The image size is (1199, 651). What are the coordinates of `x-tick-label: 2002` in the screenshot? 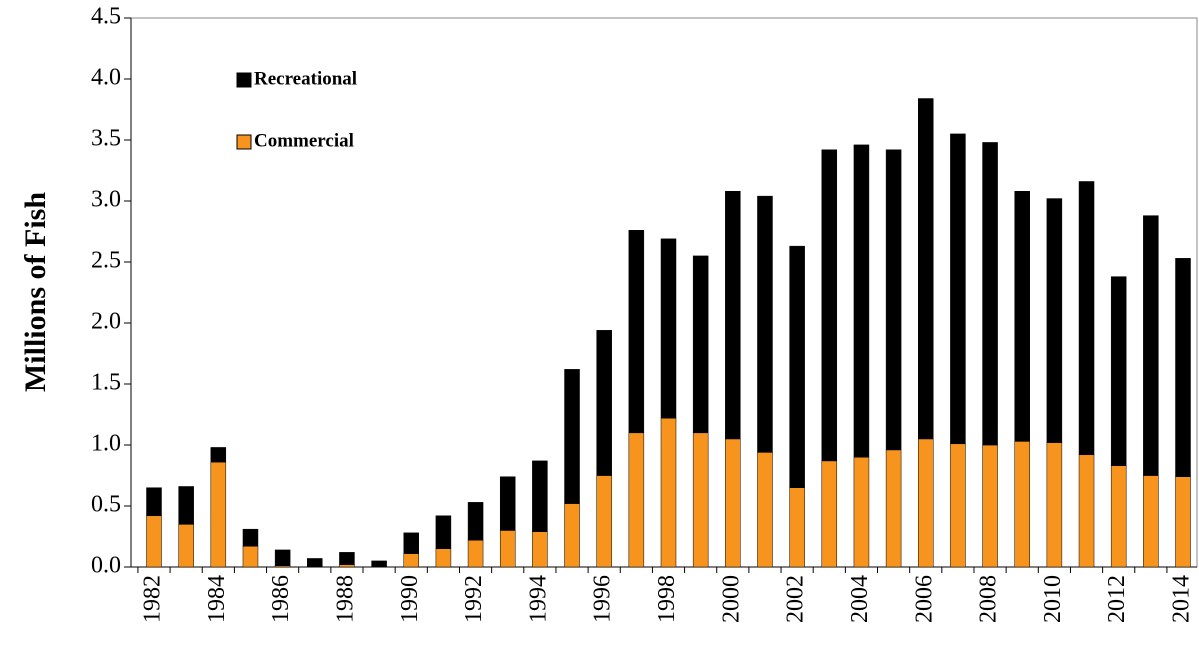 It's located at (796, 599).